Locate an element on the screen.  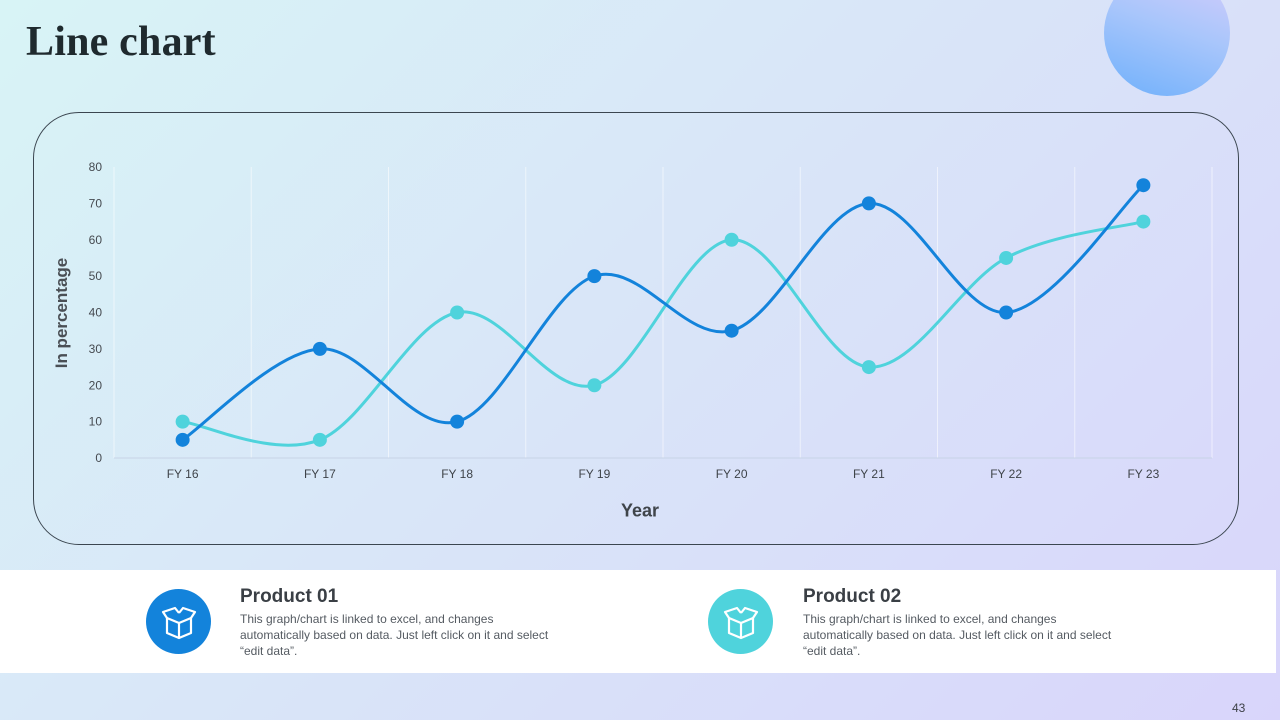
product-02-badge is located at coordinates (740, 621).